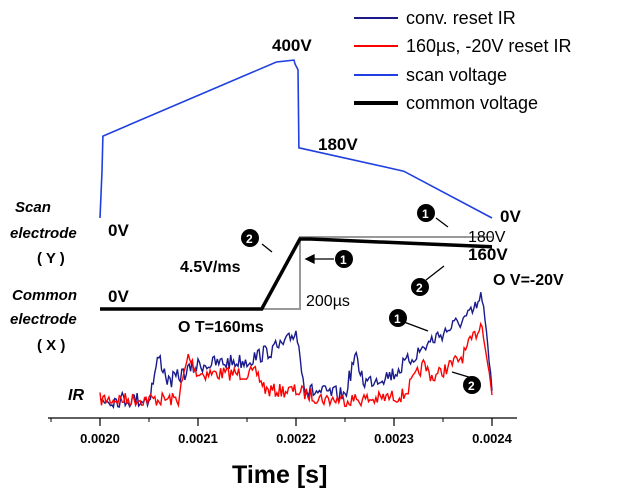 The image size is (627, 495). I want to click on x-tick-label-1: 0.0021, so click(198, 438).